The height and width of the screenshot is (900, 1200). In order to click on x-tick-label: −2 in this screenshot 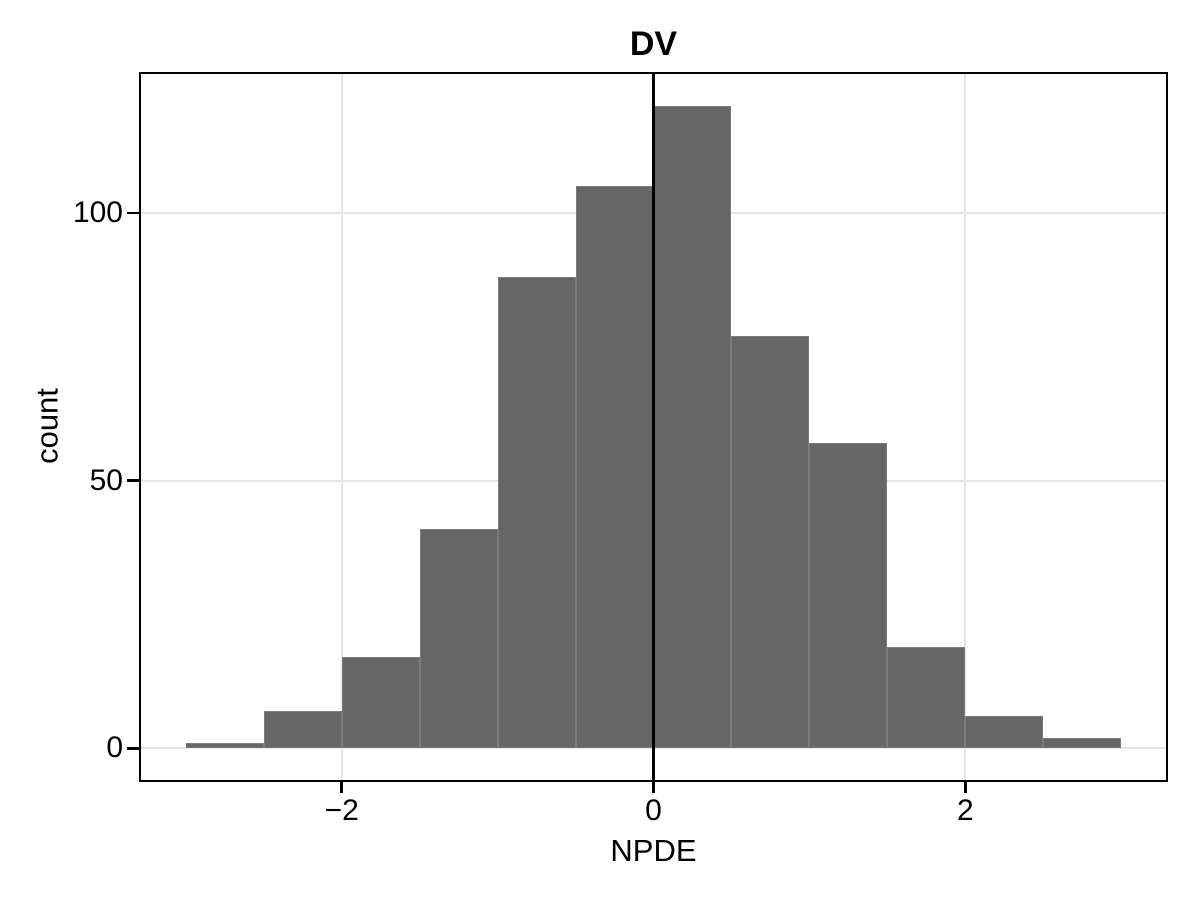, I will do `click(341, 810)`.